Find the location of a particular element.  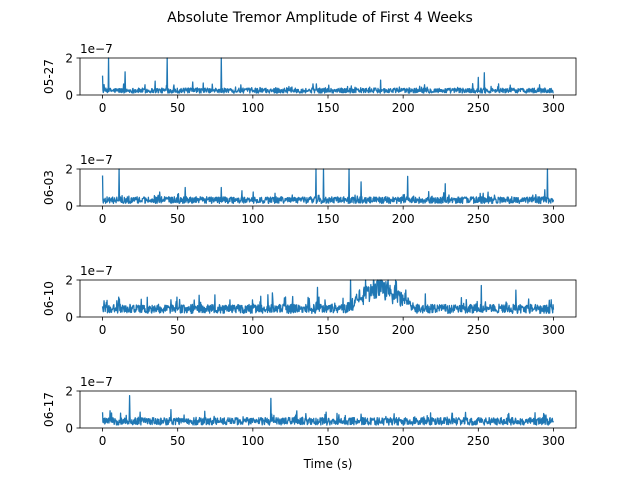

subplot-05-27: 0 50 100 150 200 250 300 0 2 1e−7 05-27 is located at coordinates (309, 78).